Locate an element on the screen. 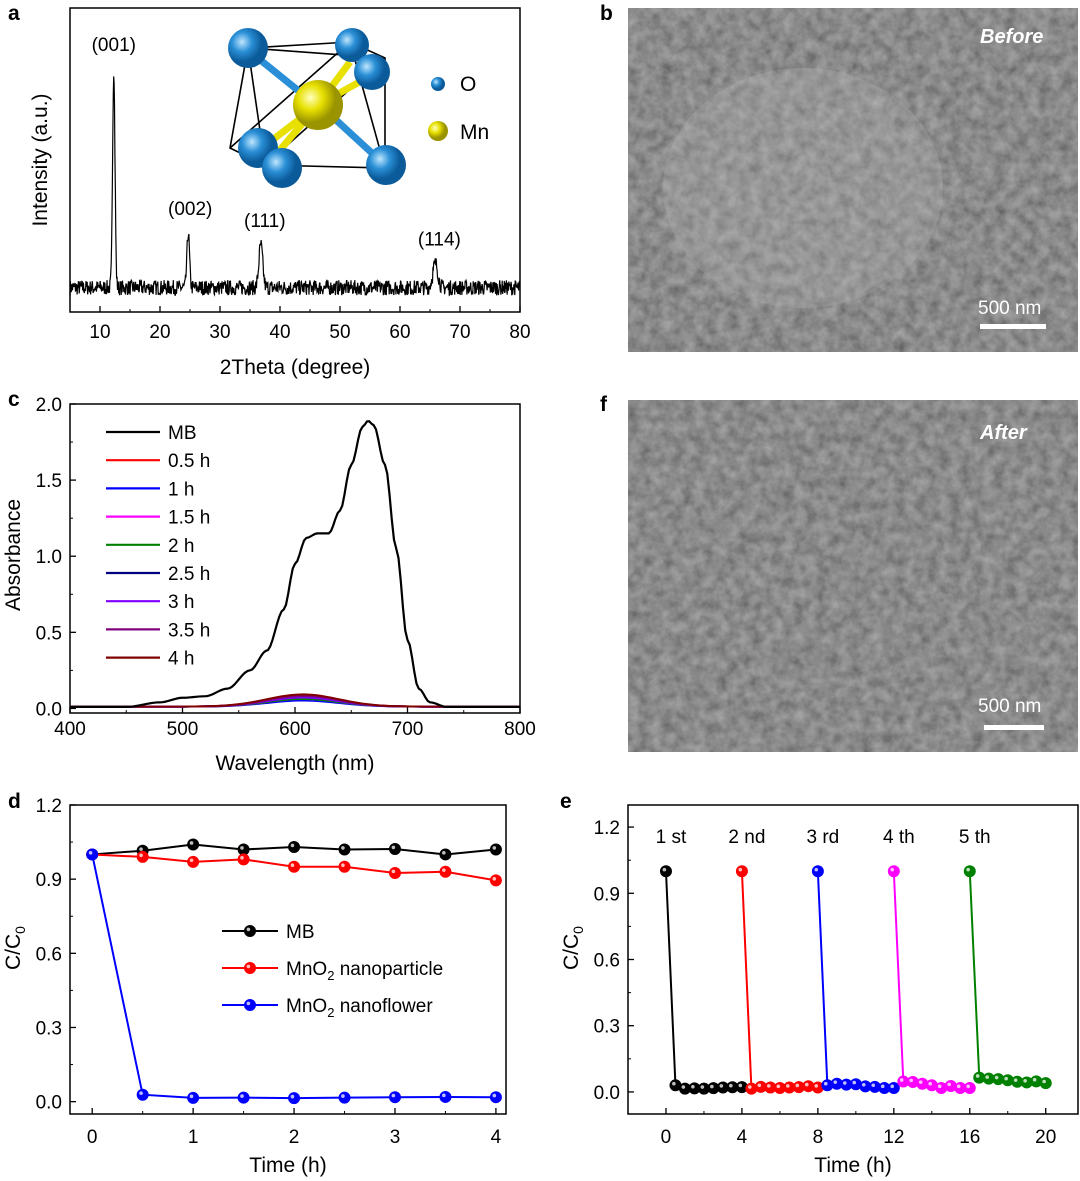  x-tick-label: 40 is located at coordinates (279, 332).